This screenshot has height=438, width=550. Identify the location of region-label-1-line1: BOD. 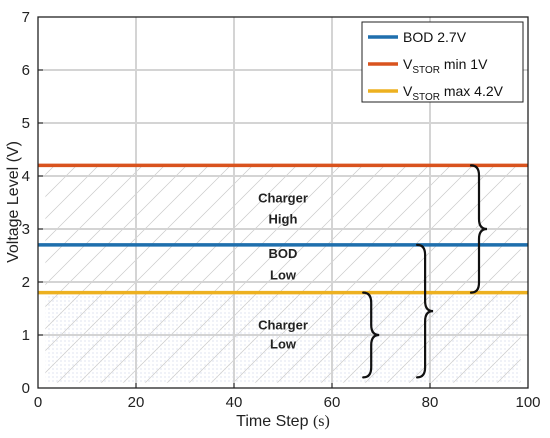
(283, 253).